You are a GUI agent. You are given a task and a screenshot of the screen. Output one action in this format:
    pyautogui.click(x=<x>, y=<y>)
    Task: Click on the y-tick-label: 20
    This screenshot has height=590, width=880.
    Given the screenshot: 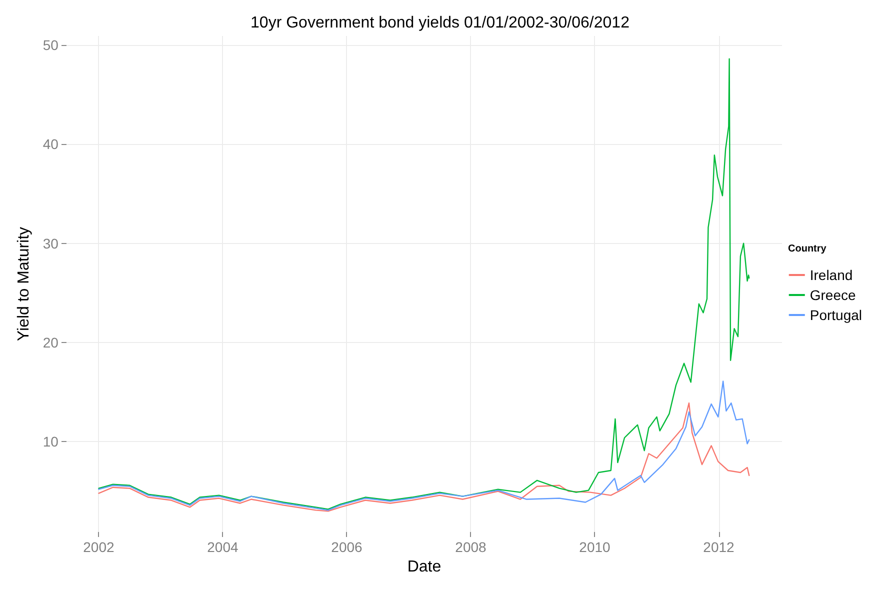 What is the action you would take?
    pyautogui.click(x=50, y=342)
    